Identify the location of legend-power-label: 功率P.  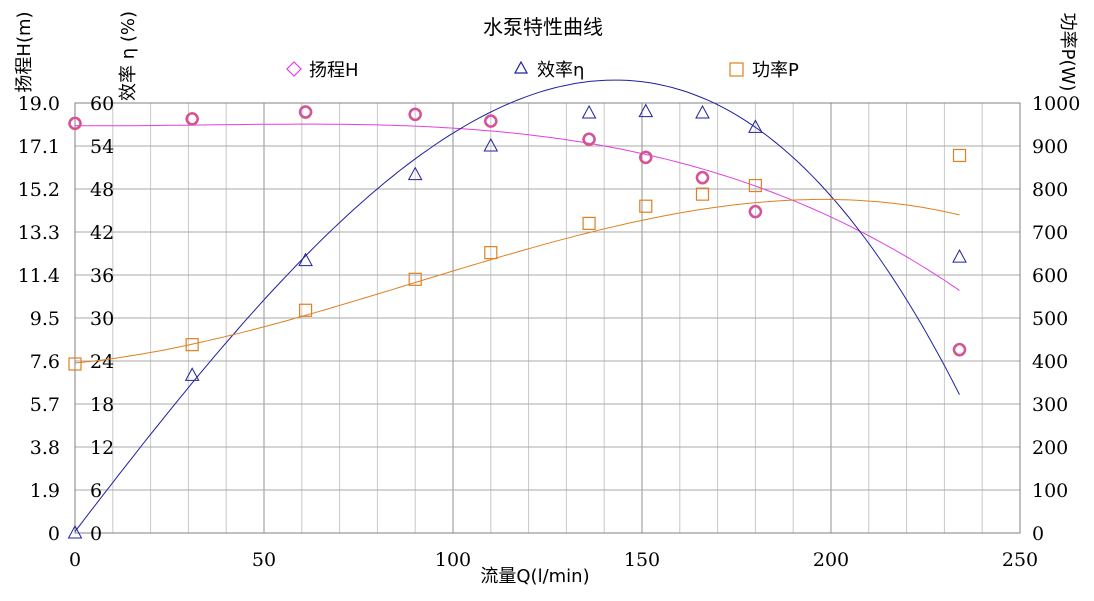
(775, 70).